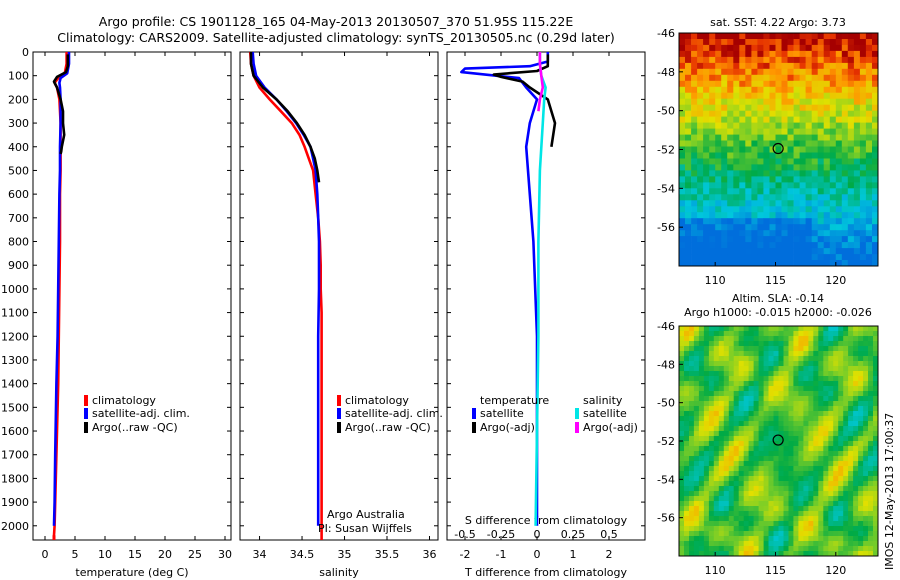 The height and width of the screenshot is (580, 900). I want to click on x2-axis-label: S difference from climatology, so click(546, 520).